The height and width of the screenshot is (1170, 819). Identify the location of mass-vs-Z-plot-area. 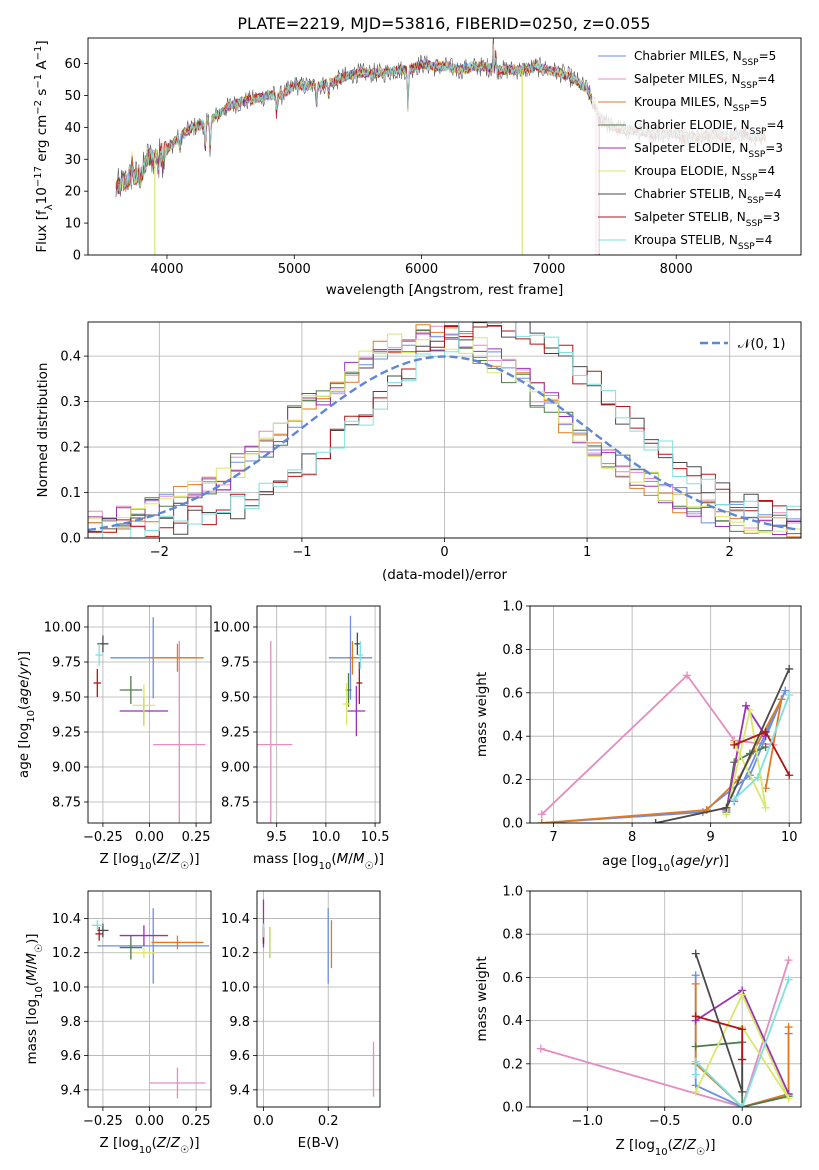
(150, 1003).